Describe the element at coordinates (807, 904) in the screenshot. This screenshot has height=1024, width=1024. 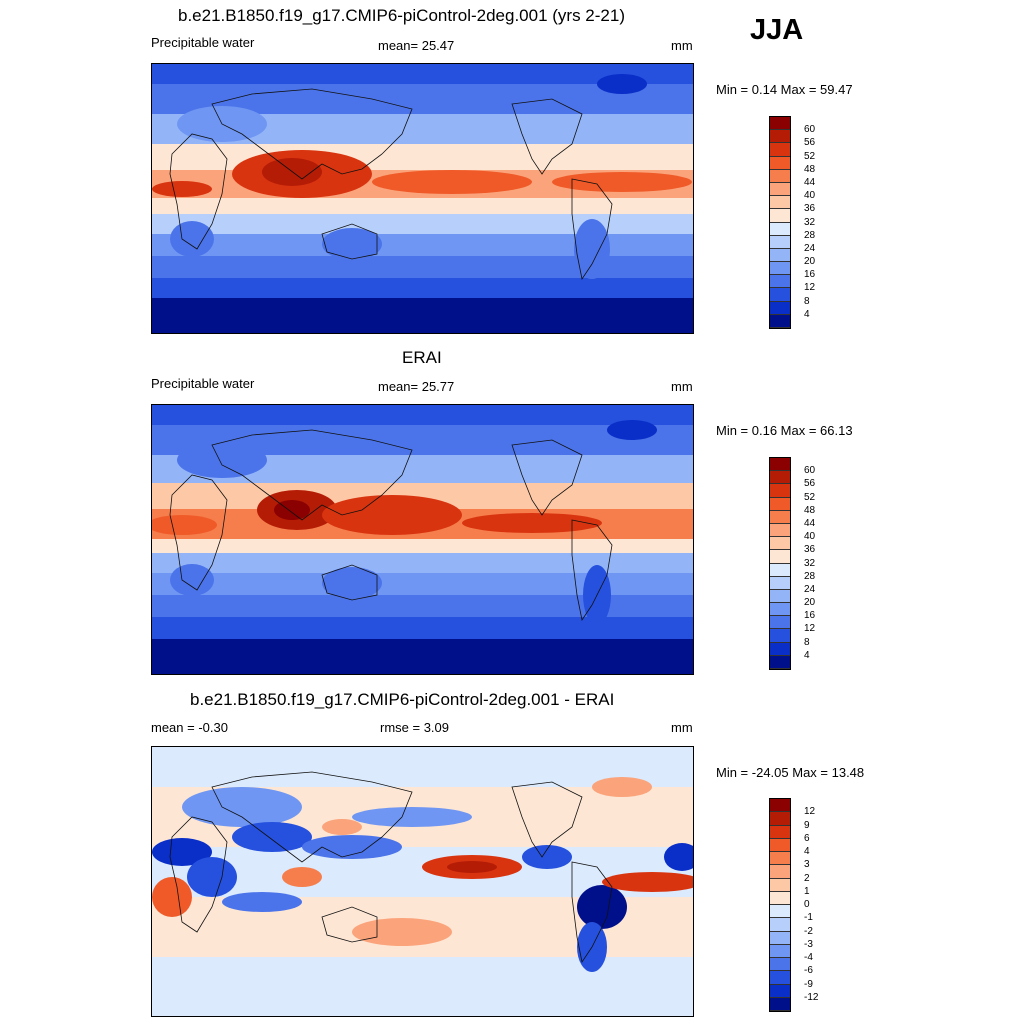
I see `colorbar-tick-label: 0` at that location.